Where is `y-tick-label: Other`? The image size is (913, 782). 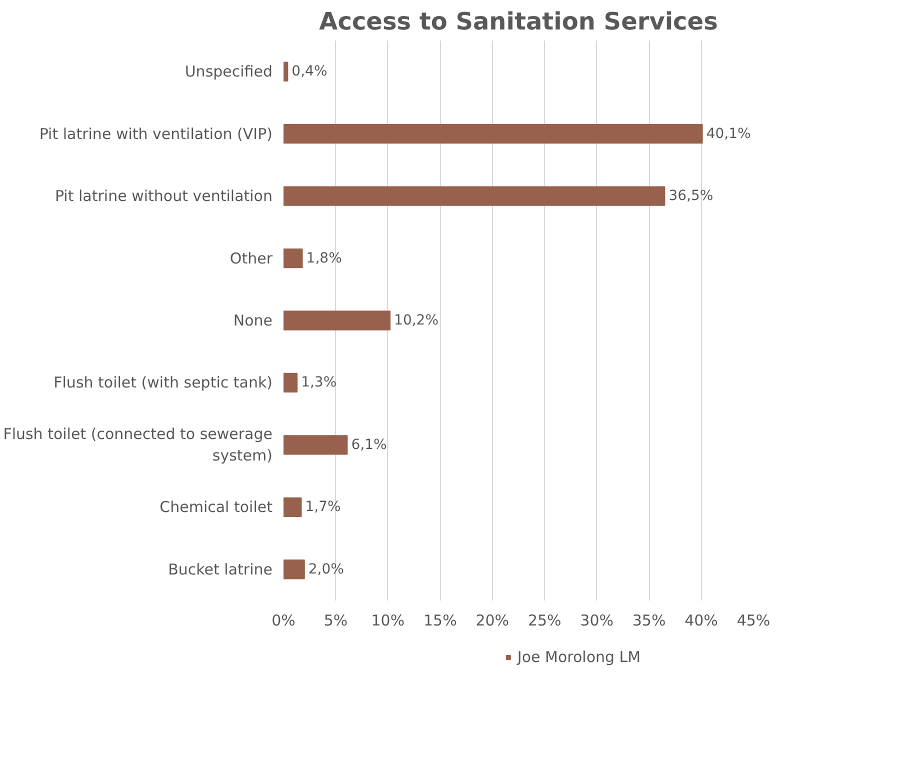 y-tick-label: Other is located at coordinates (252, 258).